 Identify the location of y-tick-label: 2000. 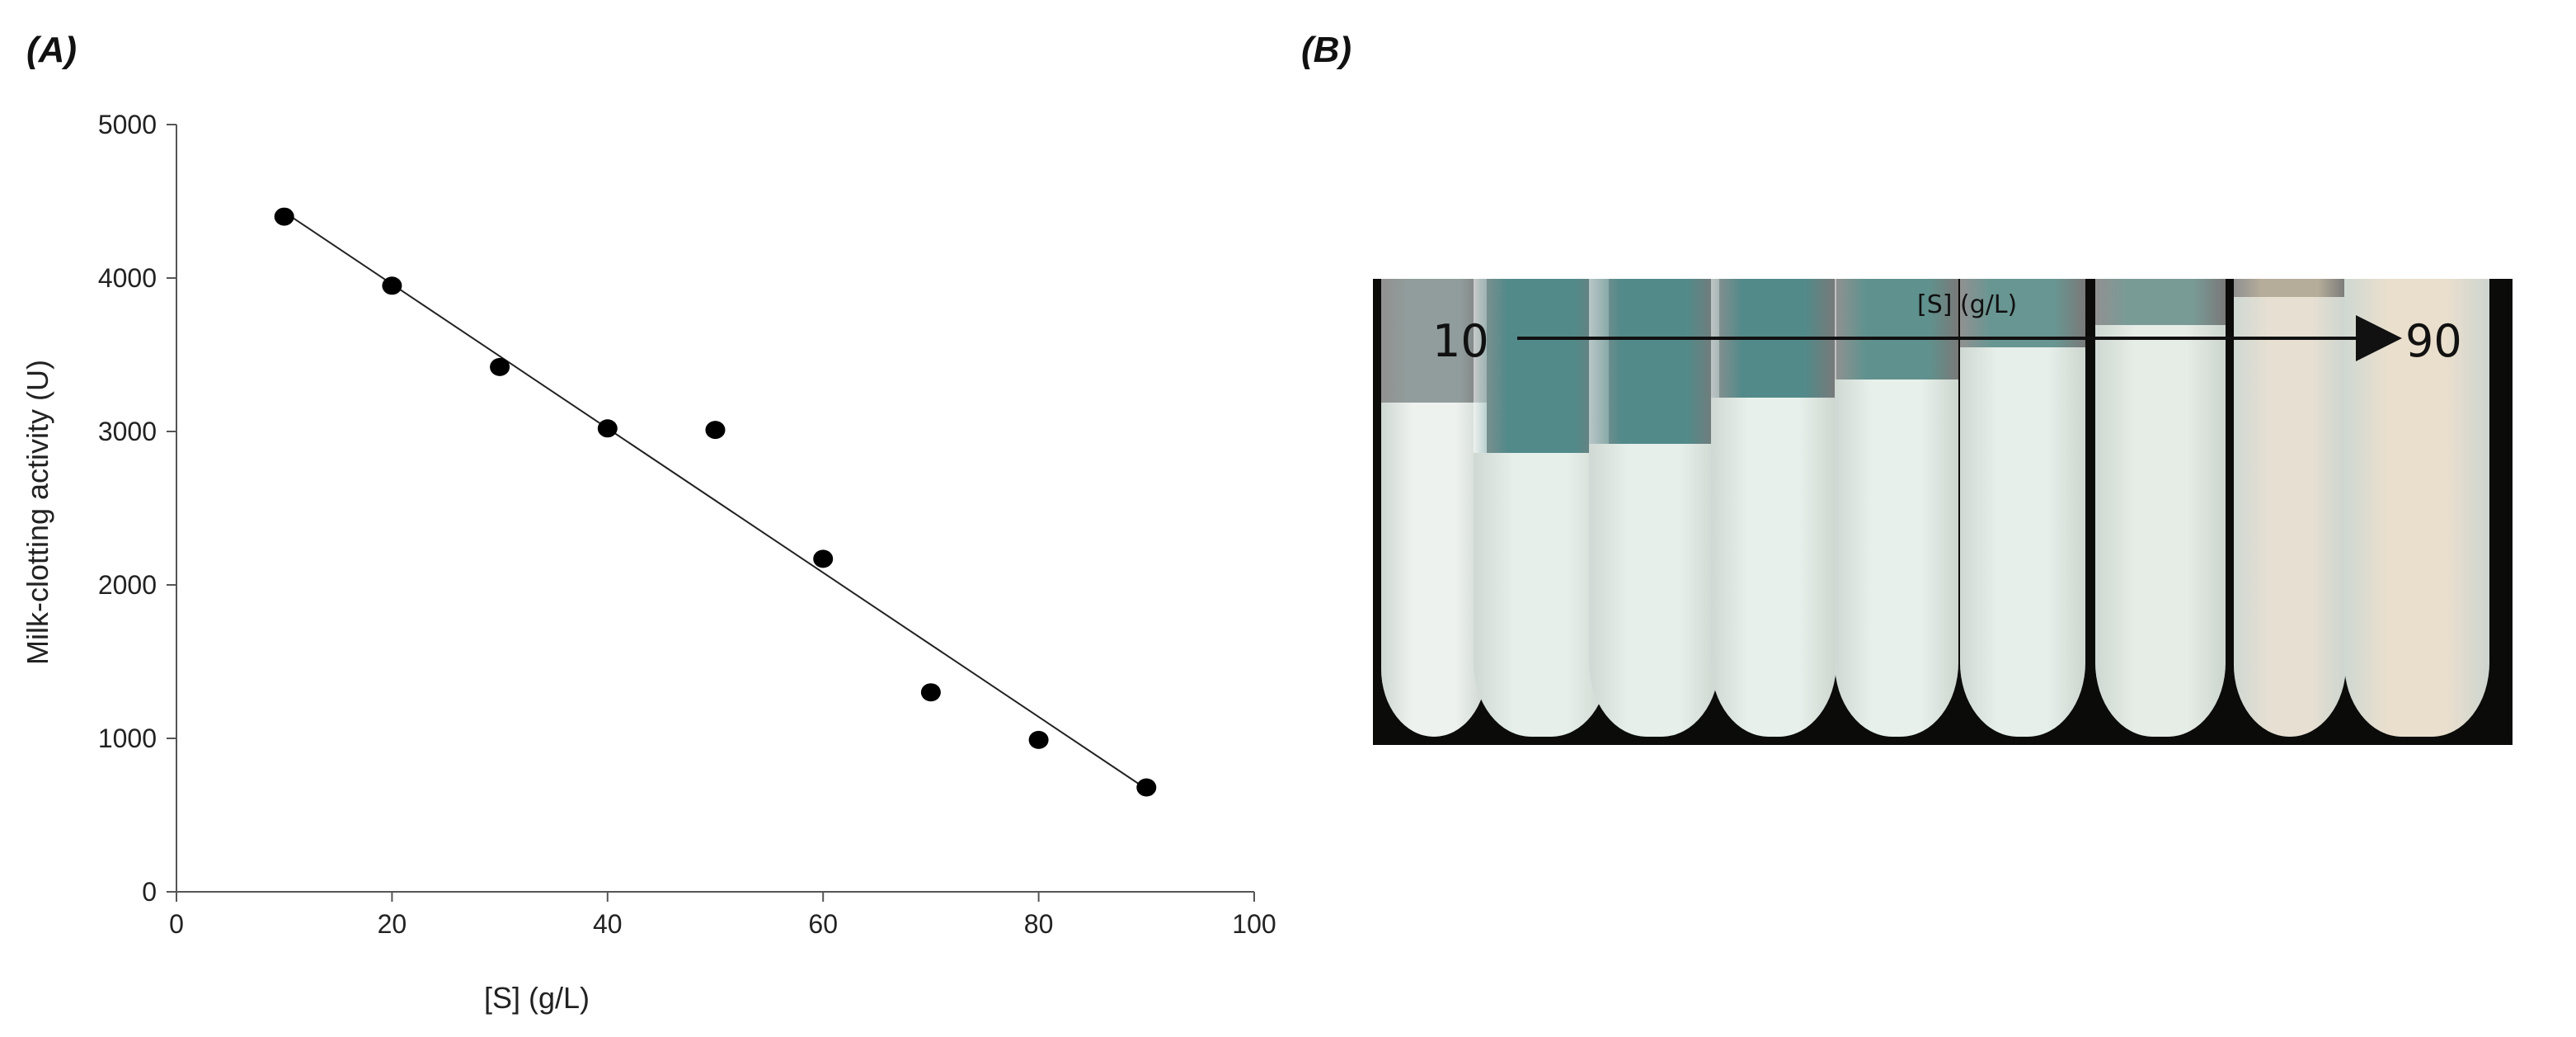
(127, 585).